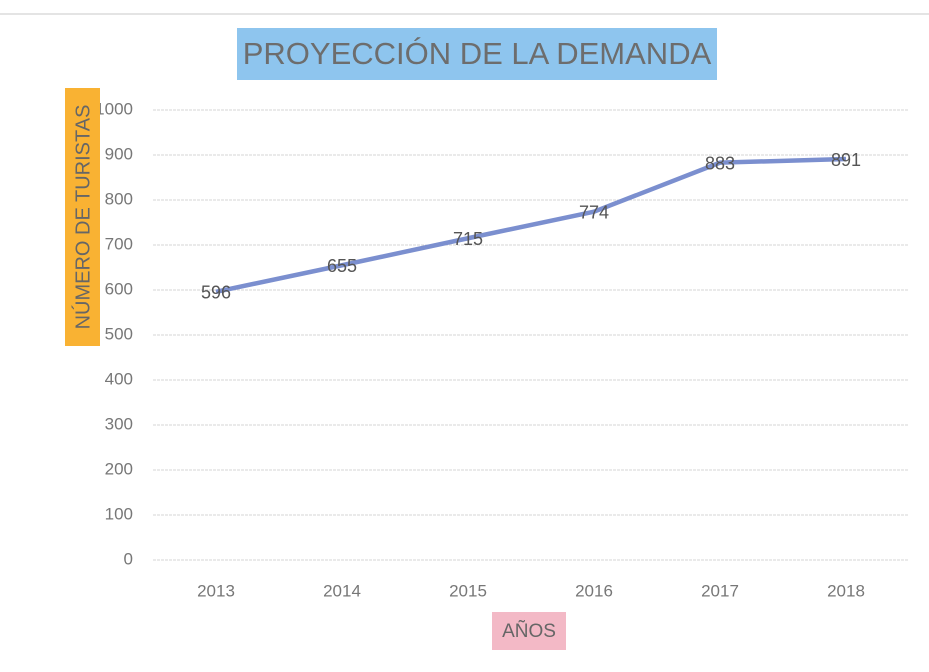 The image size is (929, 672). I want to click on y-tick-label: 900, so click(119, 153).